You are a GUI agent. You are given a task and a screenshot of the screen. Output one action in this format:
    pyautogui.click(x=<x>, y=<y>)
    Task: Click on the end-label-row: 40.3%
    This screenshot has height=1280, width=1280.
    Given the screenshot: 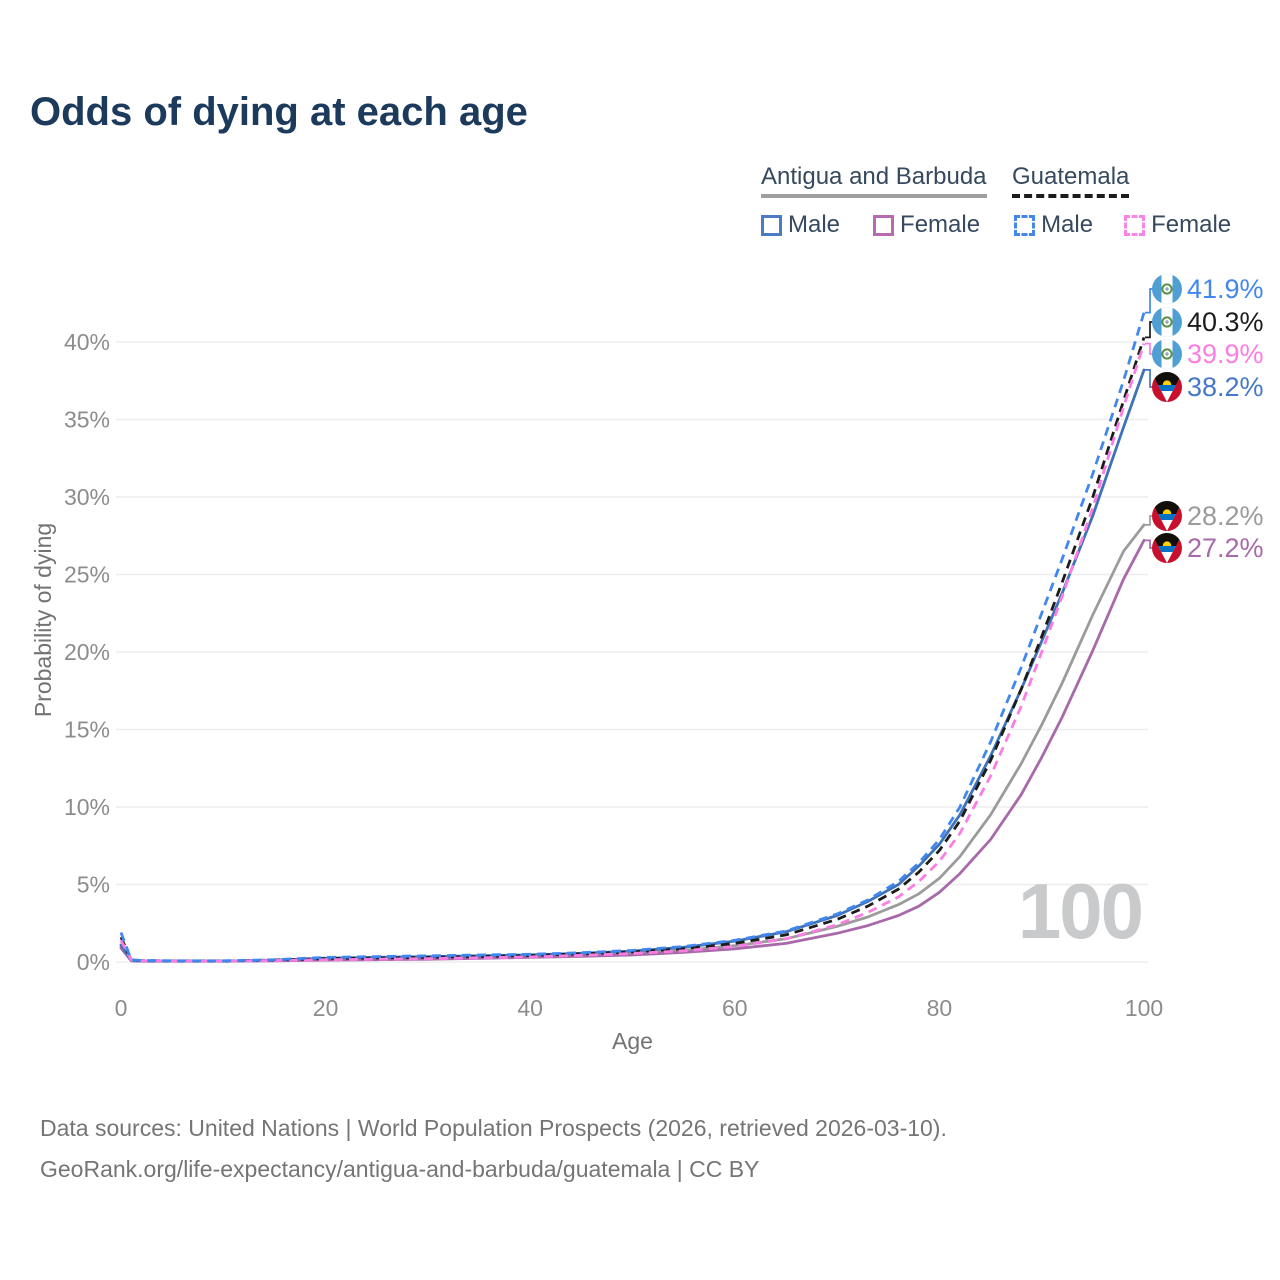 What is the action you would take?
    pyautogui.click(x=1208, y=322)
    